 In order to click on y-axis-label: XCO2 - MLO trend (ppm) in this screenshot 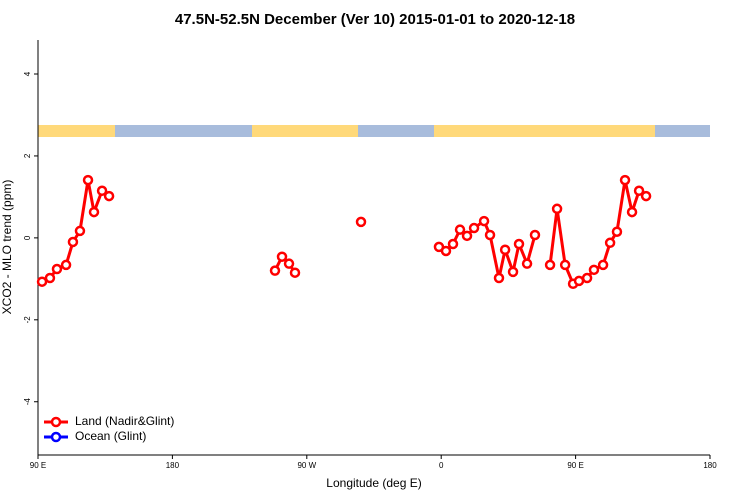, I will do `click(7, 247)`.